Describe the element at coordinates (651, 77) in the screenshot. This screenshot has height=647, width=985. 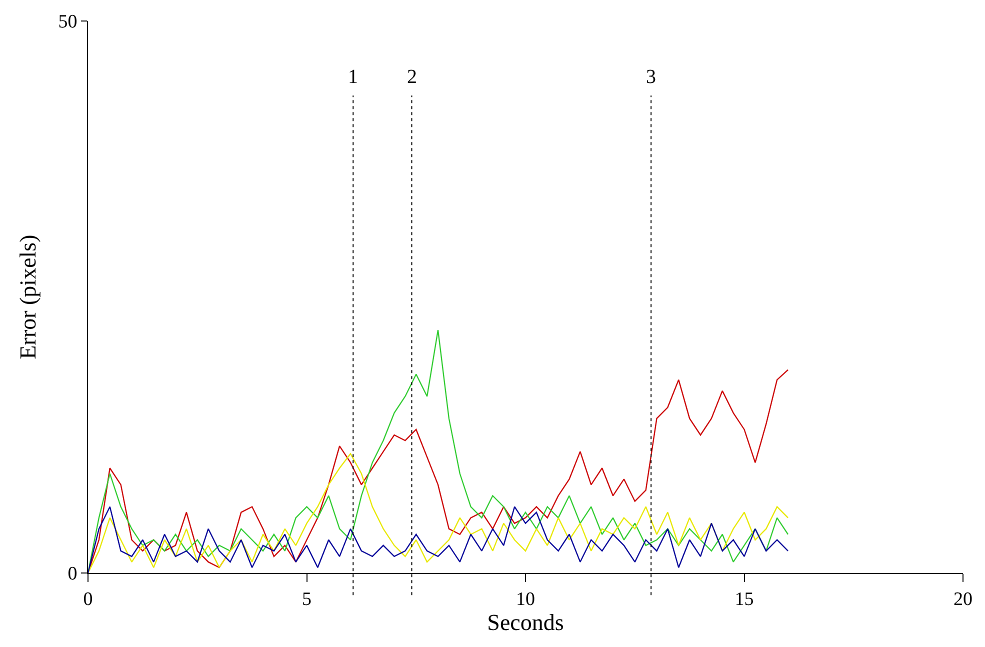
I see `annotation: 3` at that location.